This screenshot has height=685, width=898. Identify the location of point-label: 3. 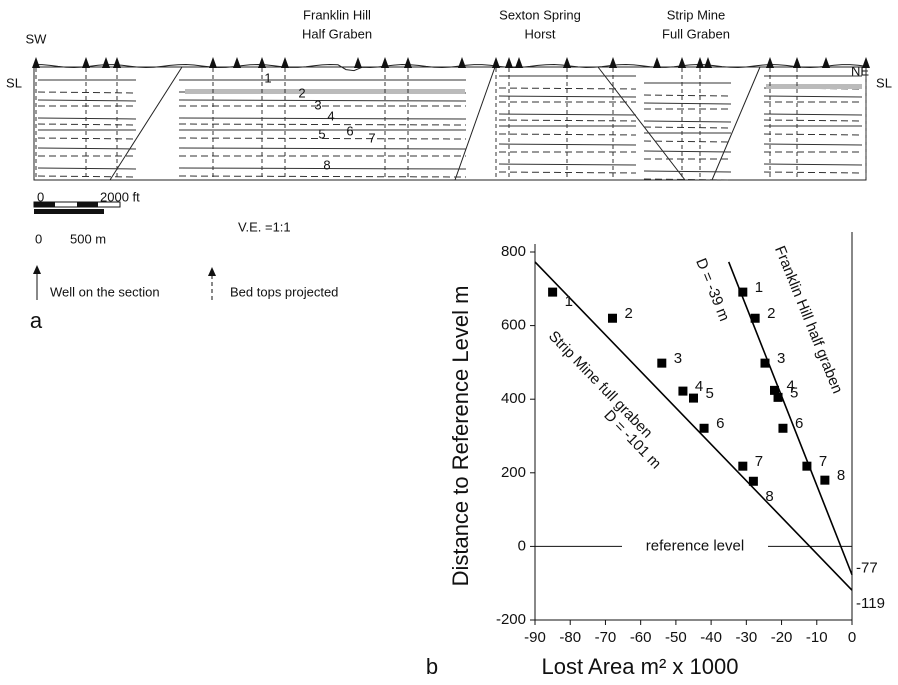
(781, 358).